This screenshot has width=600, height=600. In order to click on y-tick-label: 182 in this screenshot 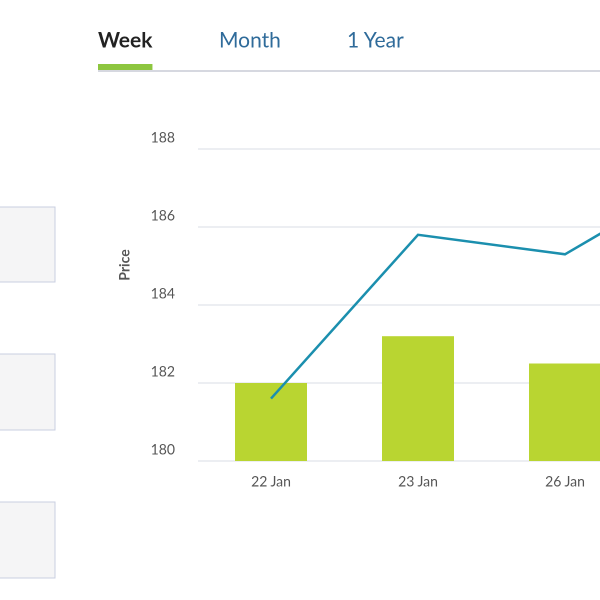, I will do `click(163, 371)`.